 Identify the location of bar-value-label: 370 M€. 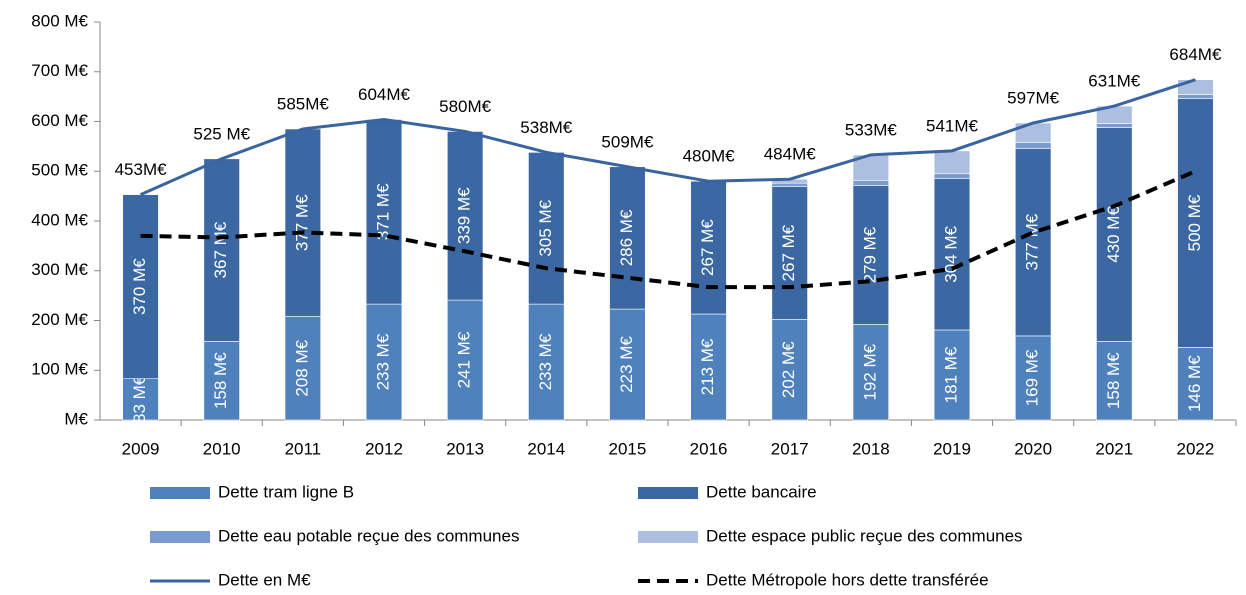
(139, 286).